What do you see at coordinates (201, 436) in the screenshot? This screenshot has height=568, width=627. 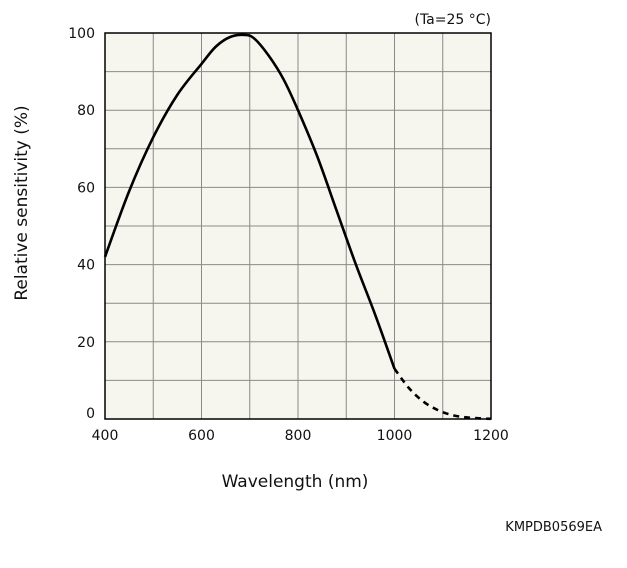 I see `x-tick-label: 600` at bounding box center [201, 436].